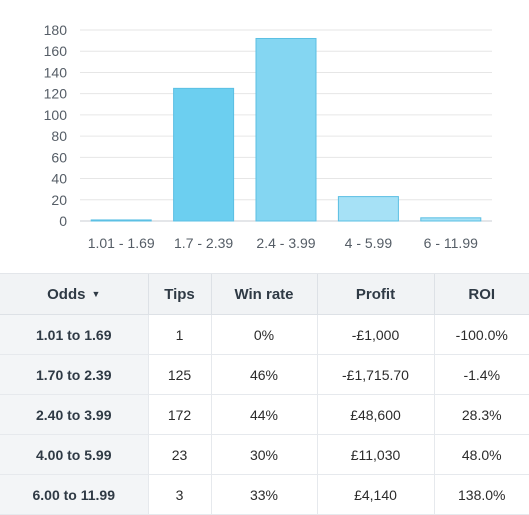  I want to click on tips-column-header: Tips, so click(180, 294).